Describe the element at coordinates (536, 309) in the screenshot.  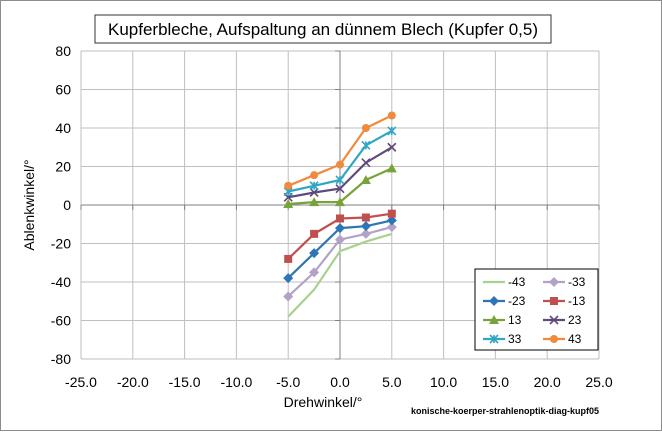
I see `legend: -43 -33 -23 -13 13 23 33 43` at that location.